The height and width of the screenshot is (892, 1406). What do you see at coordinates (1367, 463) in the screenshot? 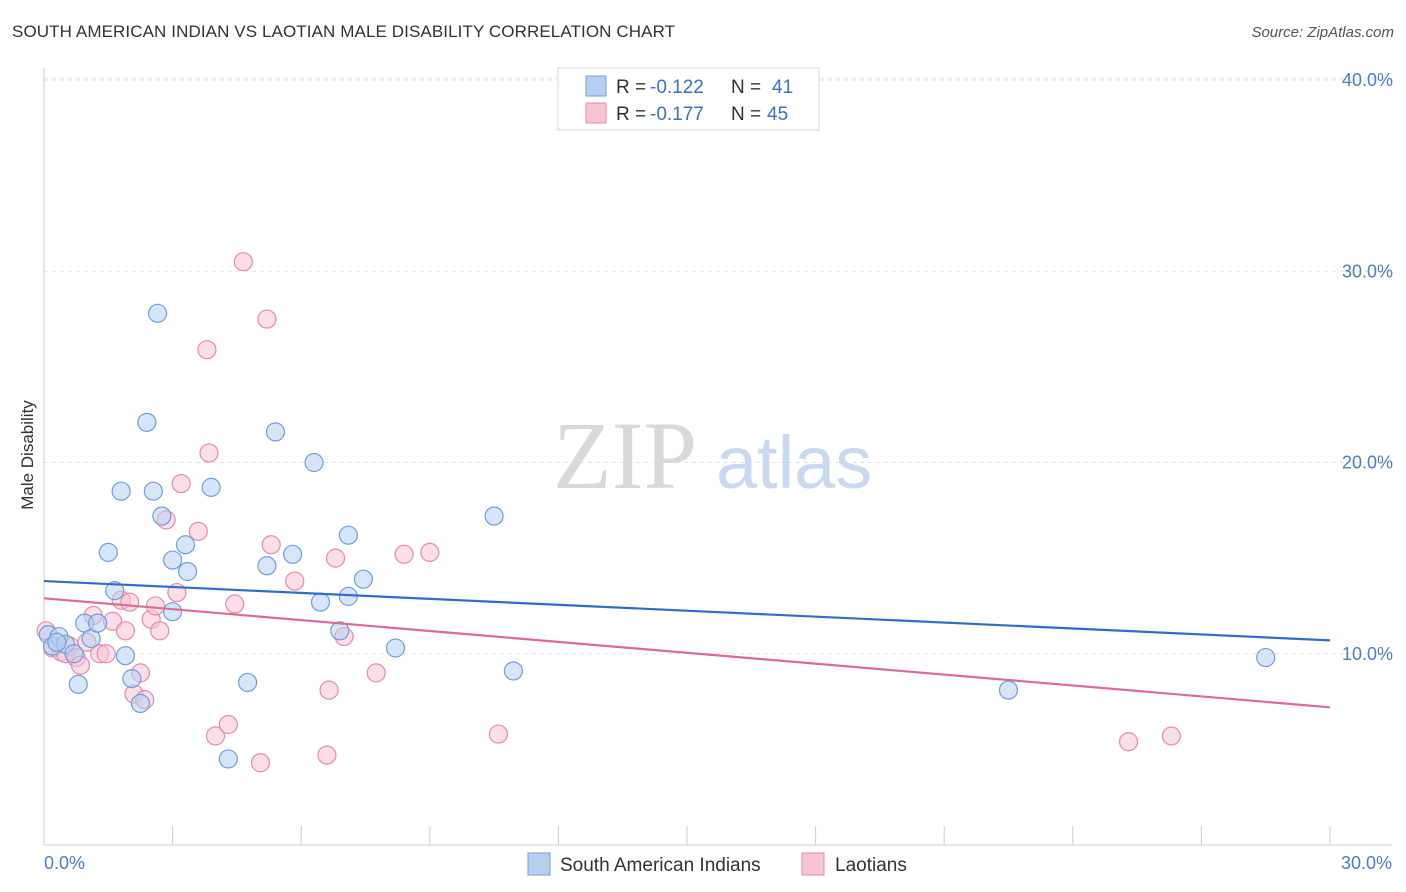
I see `y-tick-label-20: 20.0%` at bounding box center [1367, 463].